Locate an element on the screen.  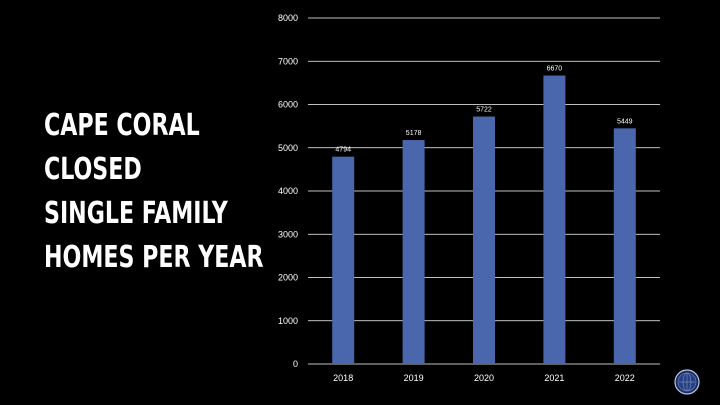
data-label-2022: 5449 is located at coordinates (625, 121).